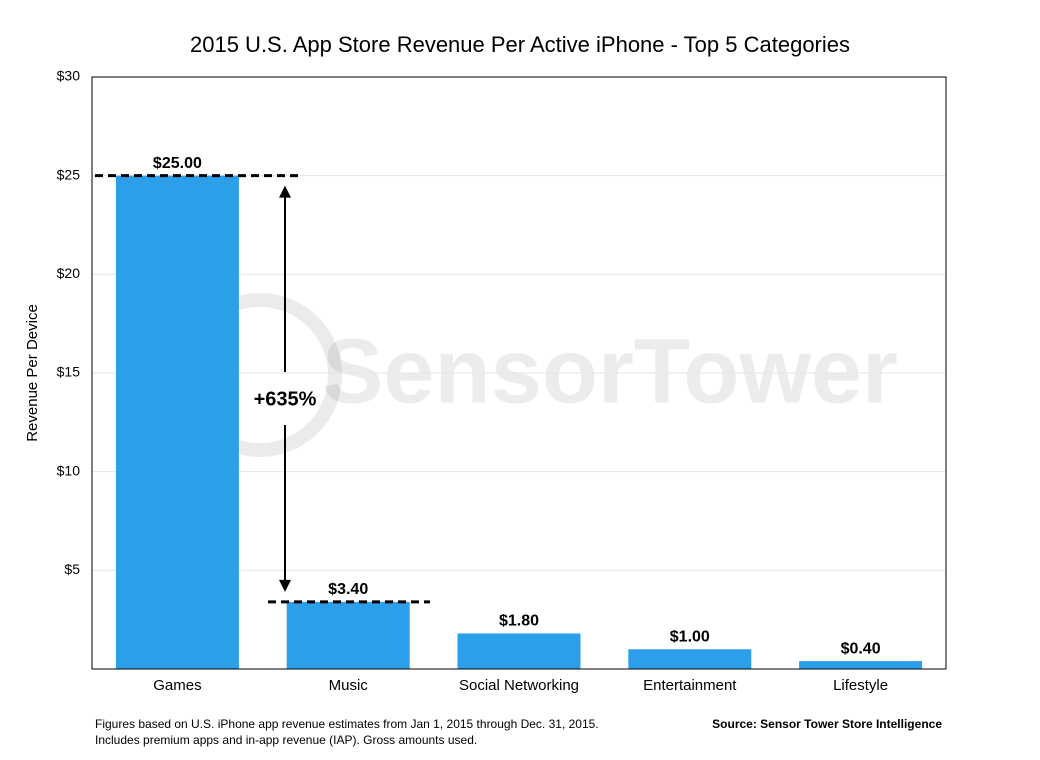  Describe the element at coordinates (519, 685) in the screenshot. I see `x-tick-label: Social Networking` at that location.